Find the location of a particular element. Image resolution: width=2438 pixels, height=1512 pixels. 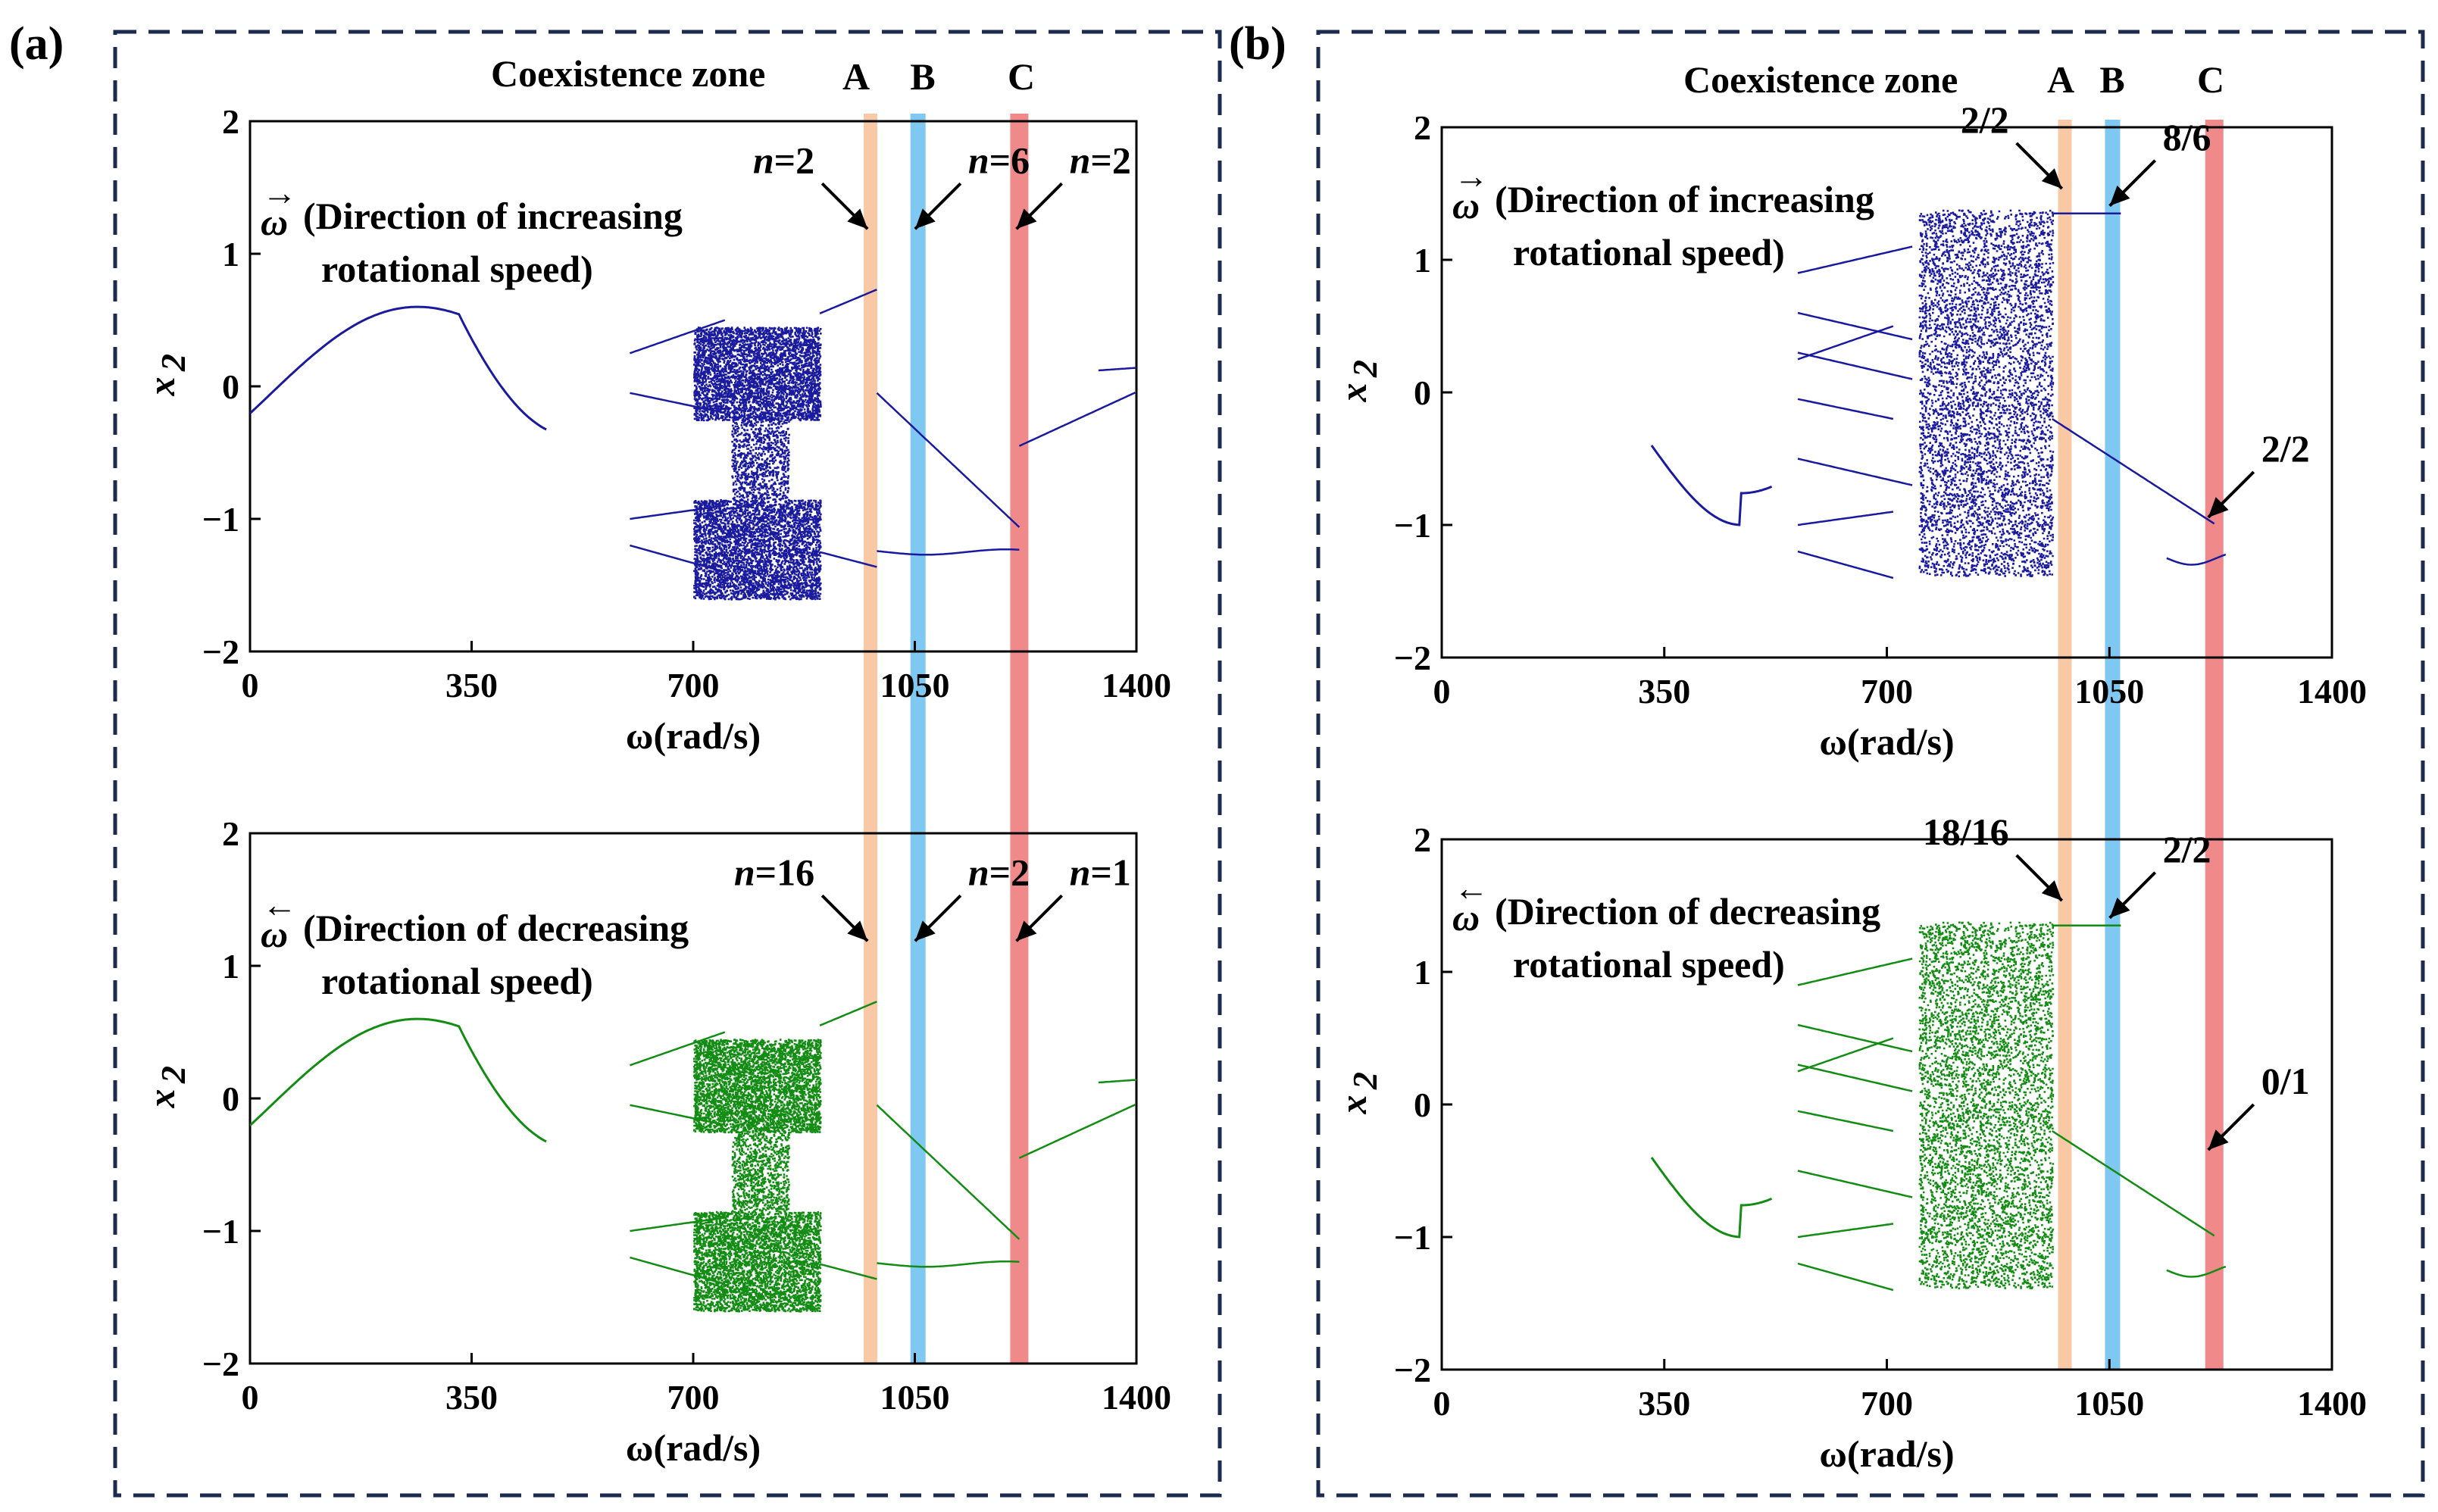

direction-arrow-icon: → is located at coordinates (279, 192).